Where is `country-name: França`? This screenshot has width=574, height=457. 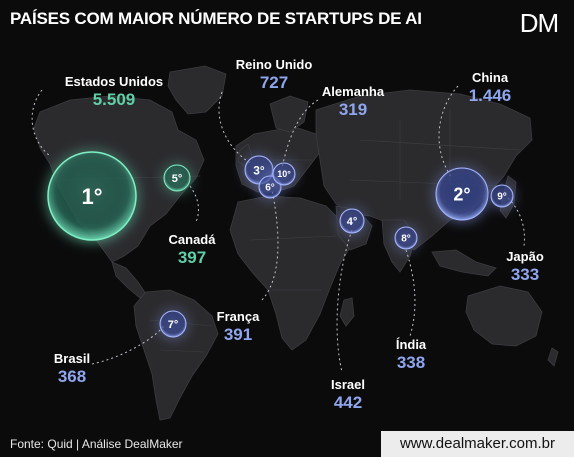 country-name: França is located at coordinates (238, 316).